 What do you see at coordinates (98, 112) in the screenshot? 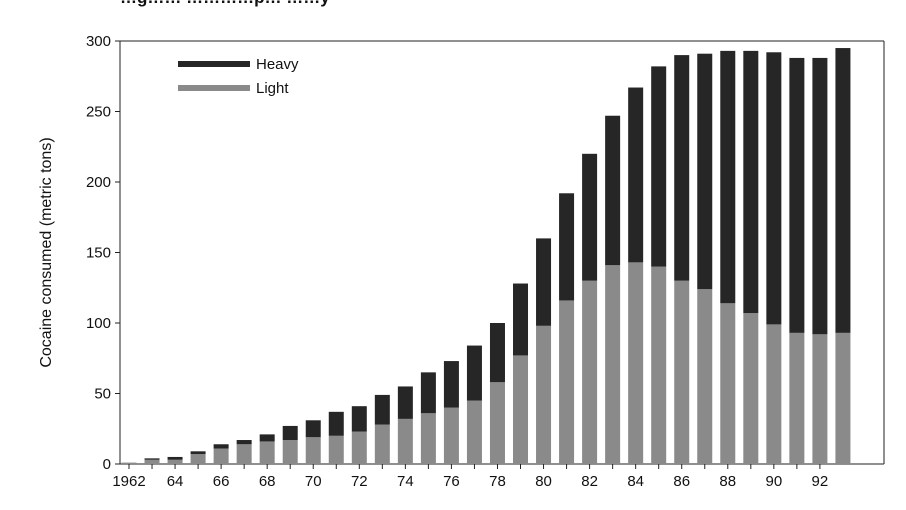
I see `y-tick-label: 250` at bounding box center [98, 112].